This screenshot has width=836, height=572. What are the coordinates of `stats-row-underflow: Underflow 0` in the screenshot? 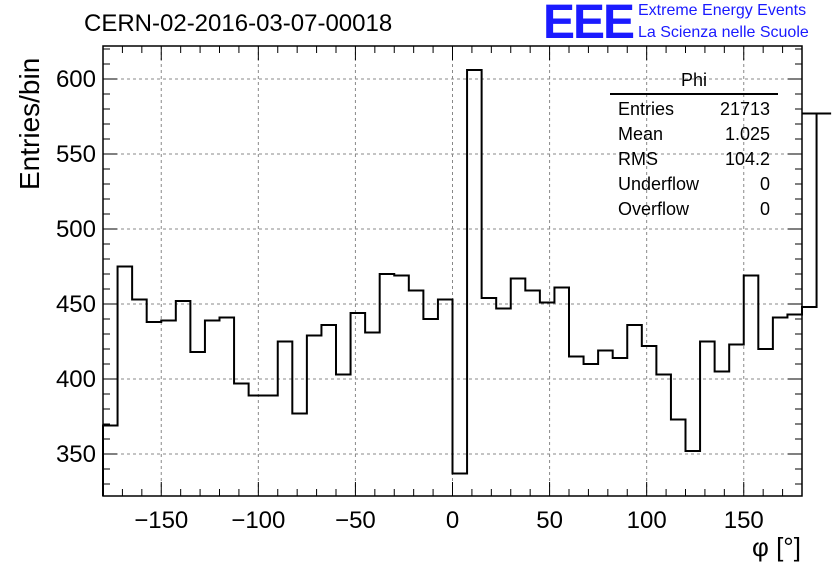 It's located at (694, 184).